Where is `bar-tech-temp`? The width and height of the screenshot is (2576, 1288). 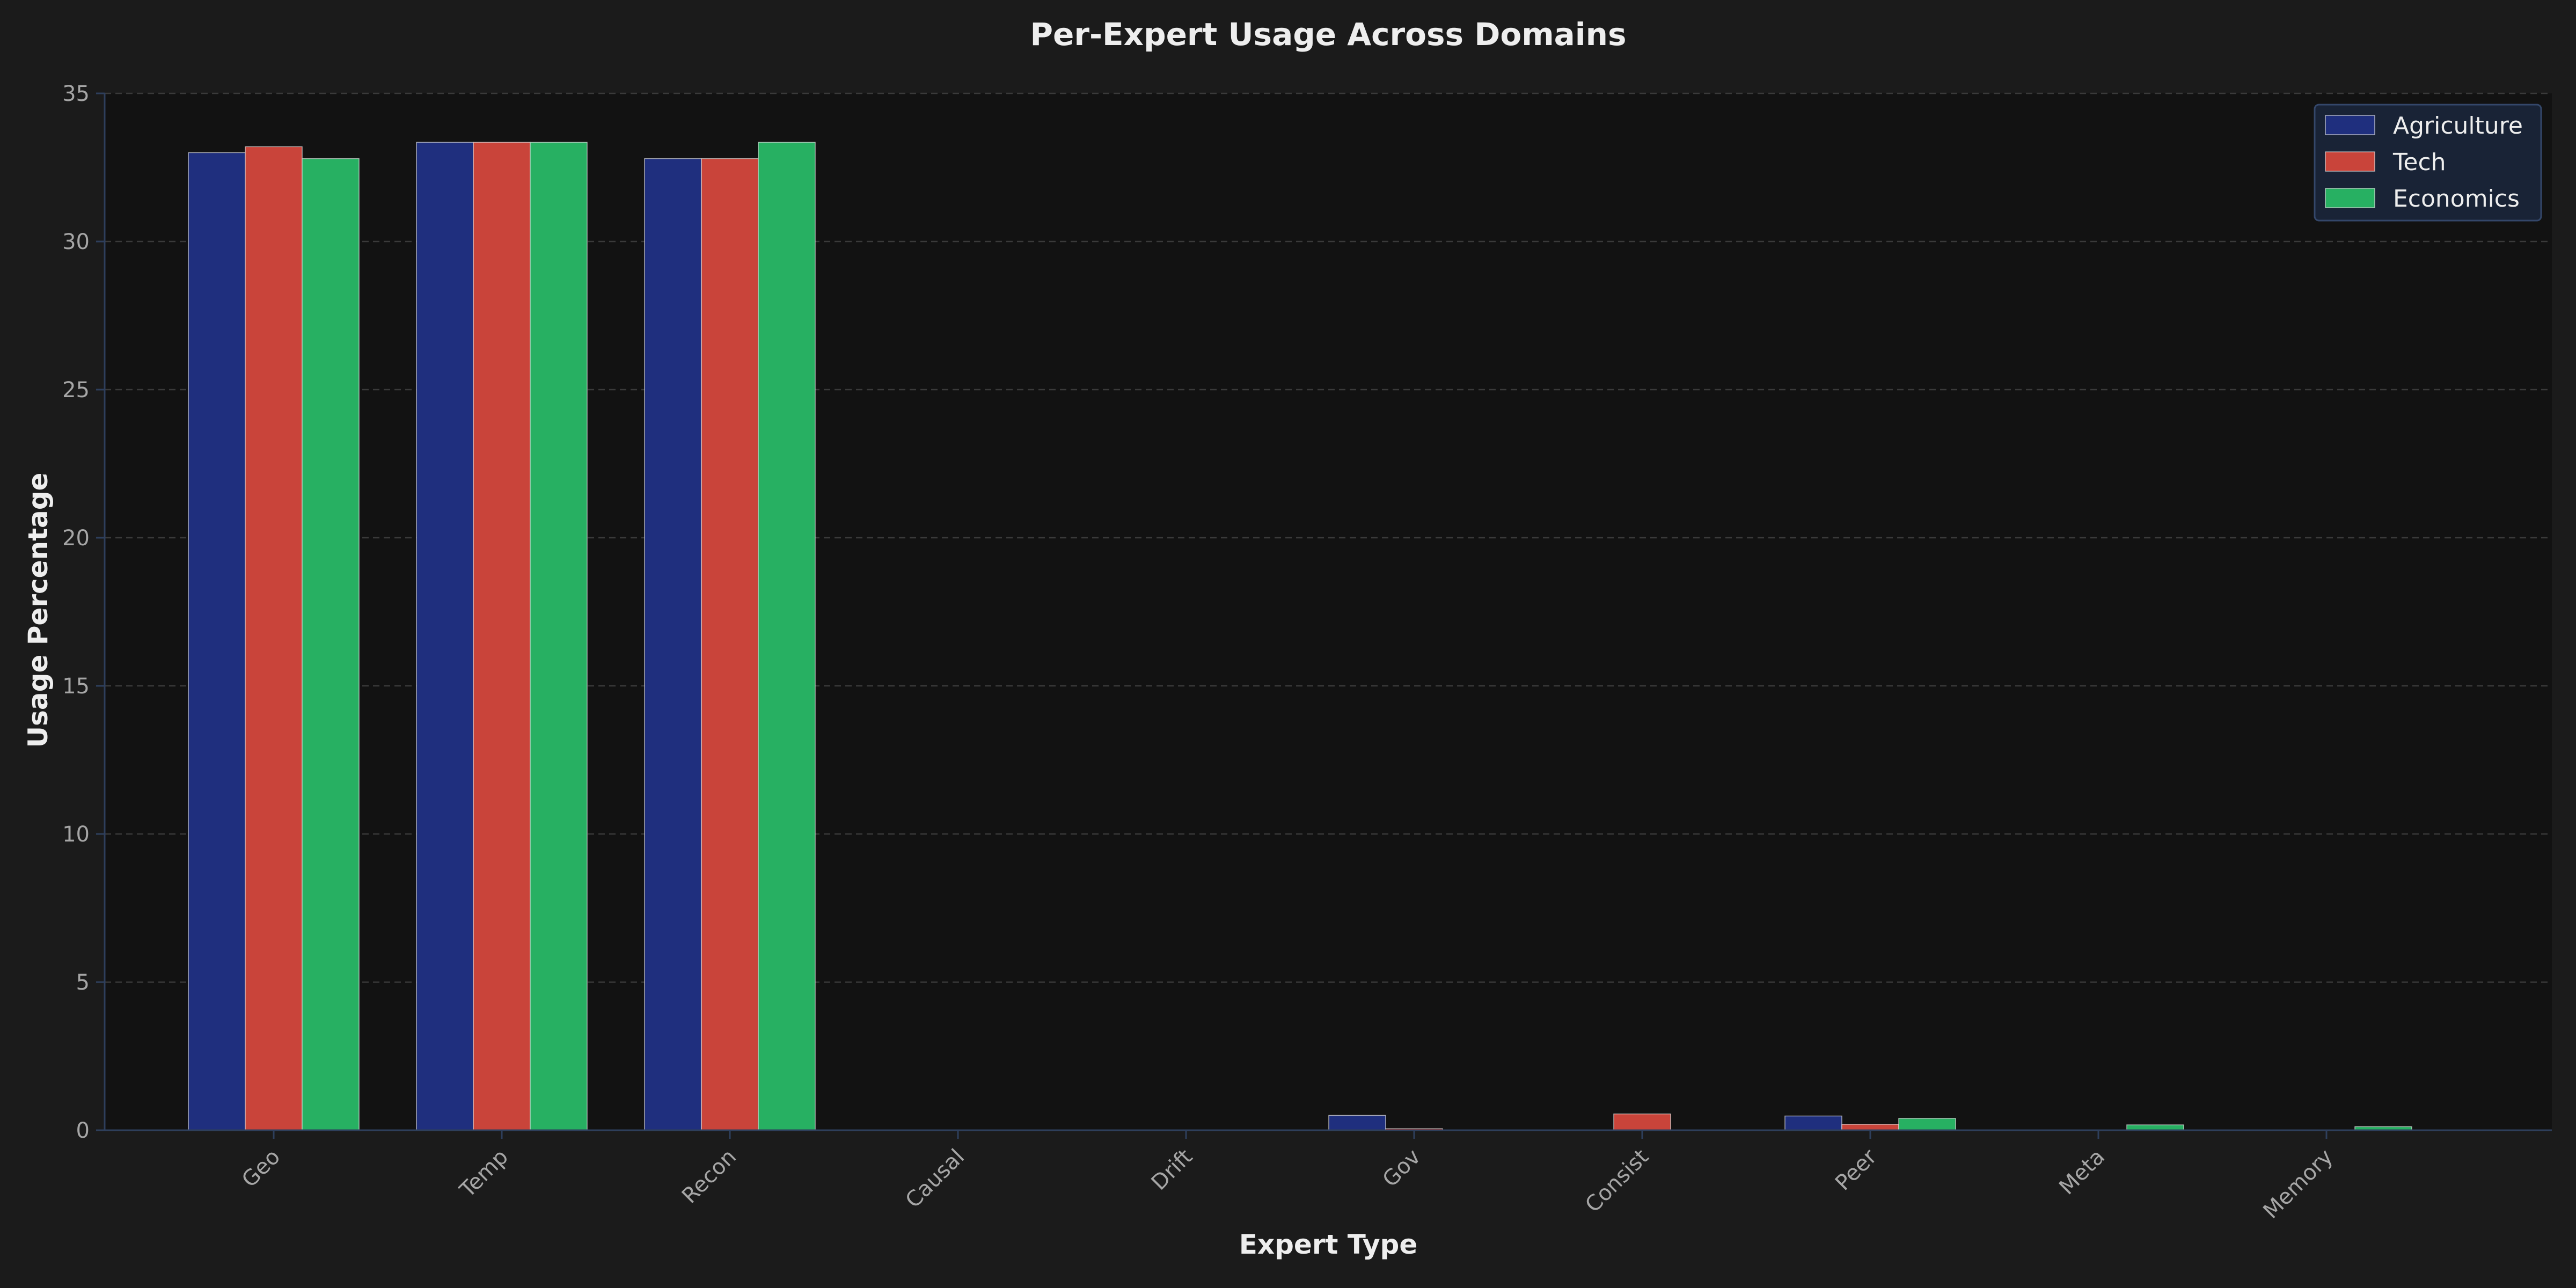 bar-tech-temp is located at coordinates (502, 636).